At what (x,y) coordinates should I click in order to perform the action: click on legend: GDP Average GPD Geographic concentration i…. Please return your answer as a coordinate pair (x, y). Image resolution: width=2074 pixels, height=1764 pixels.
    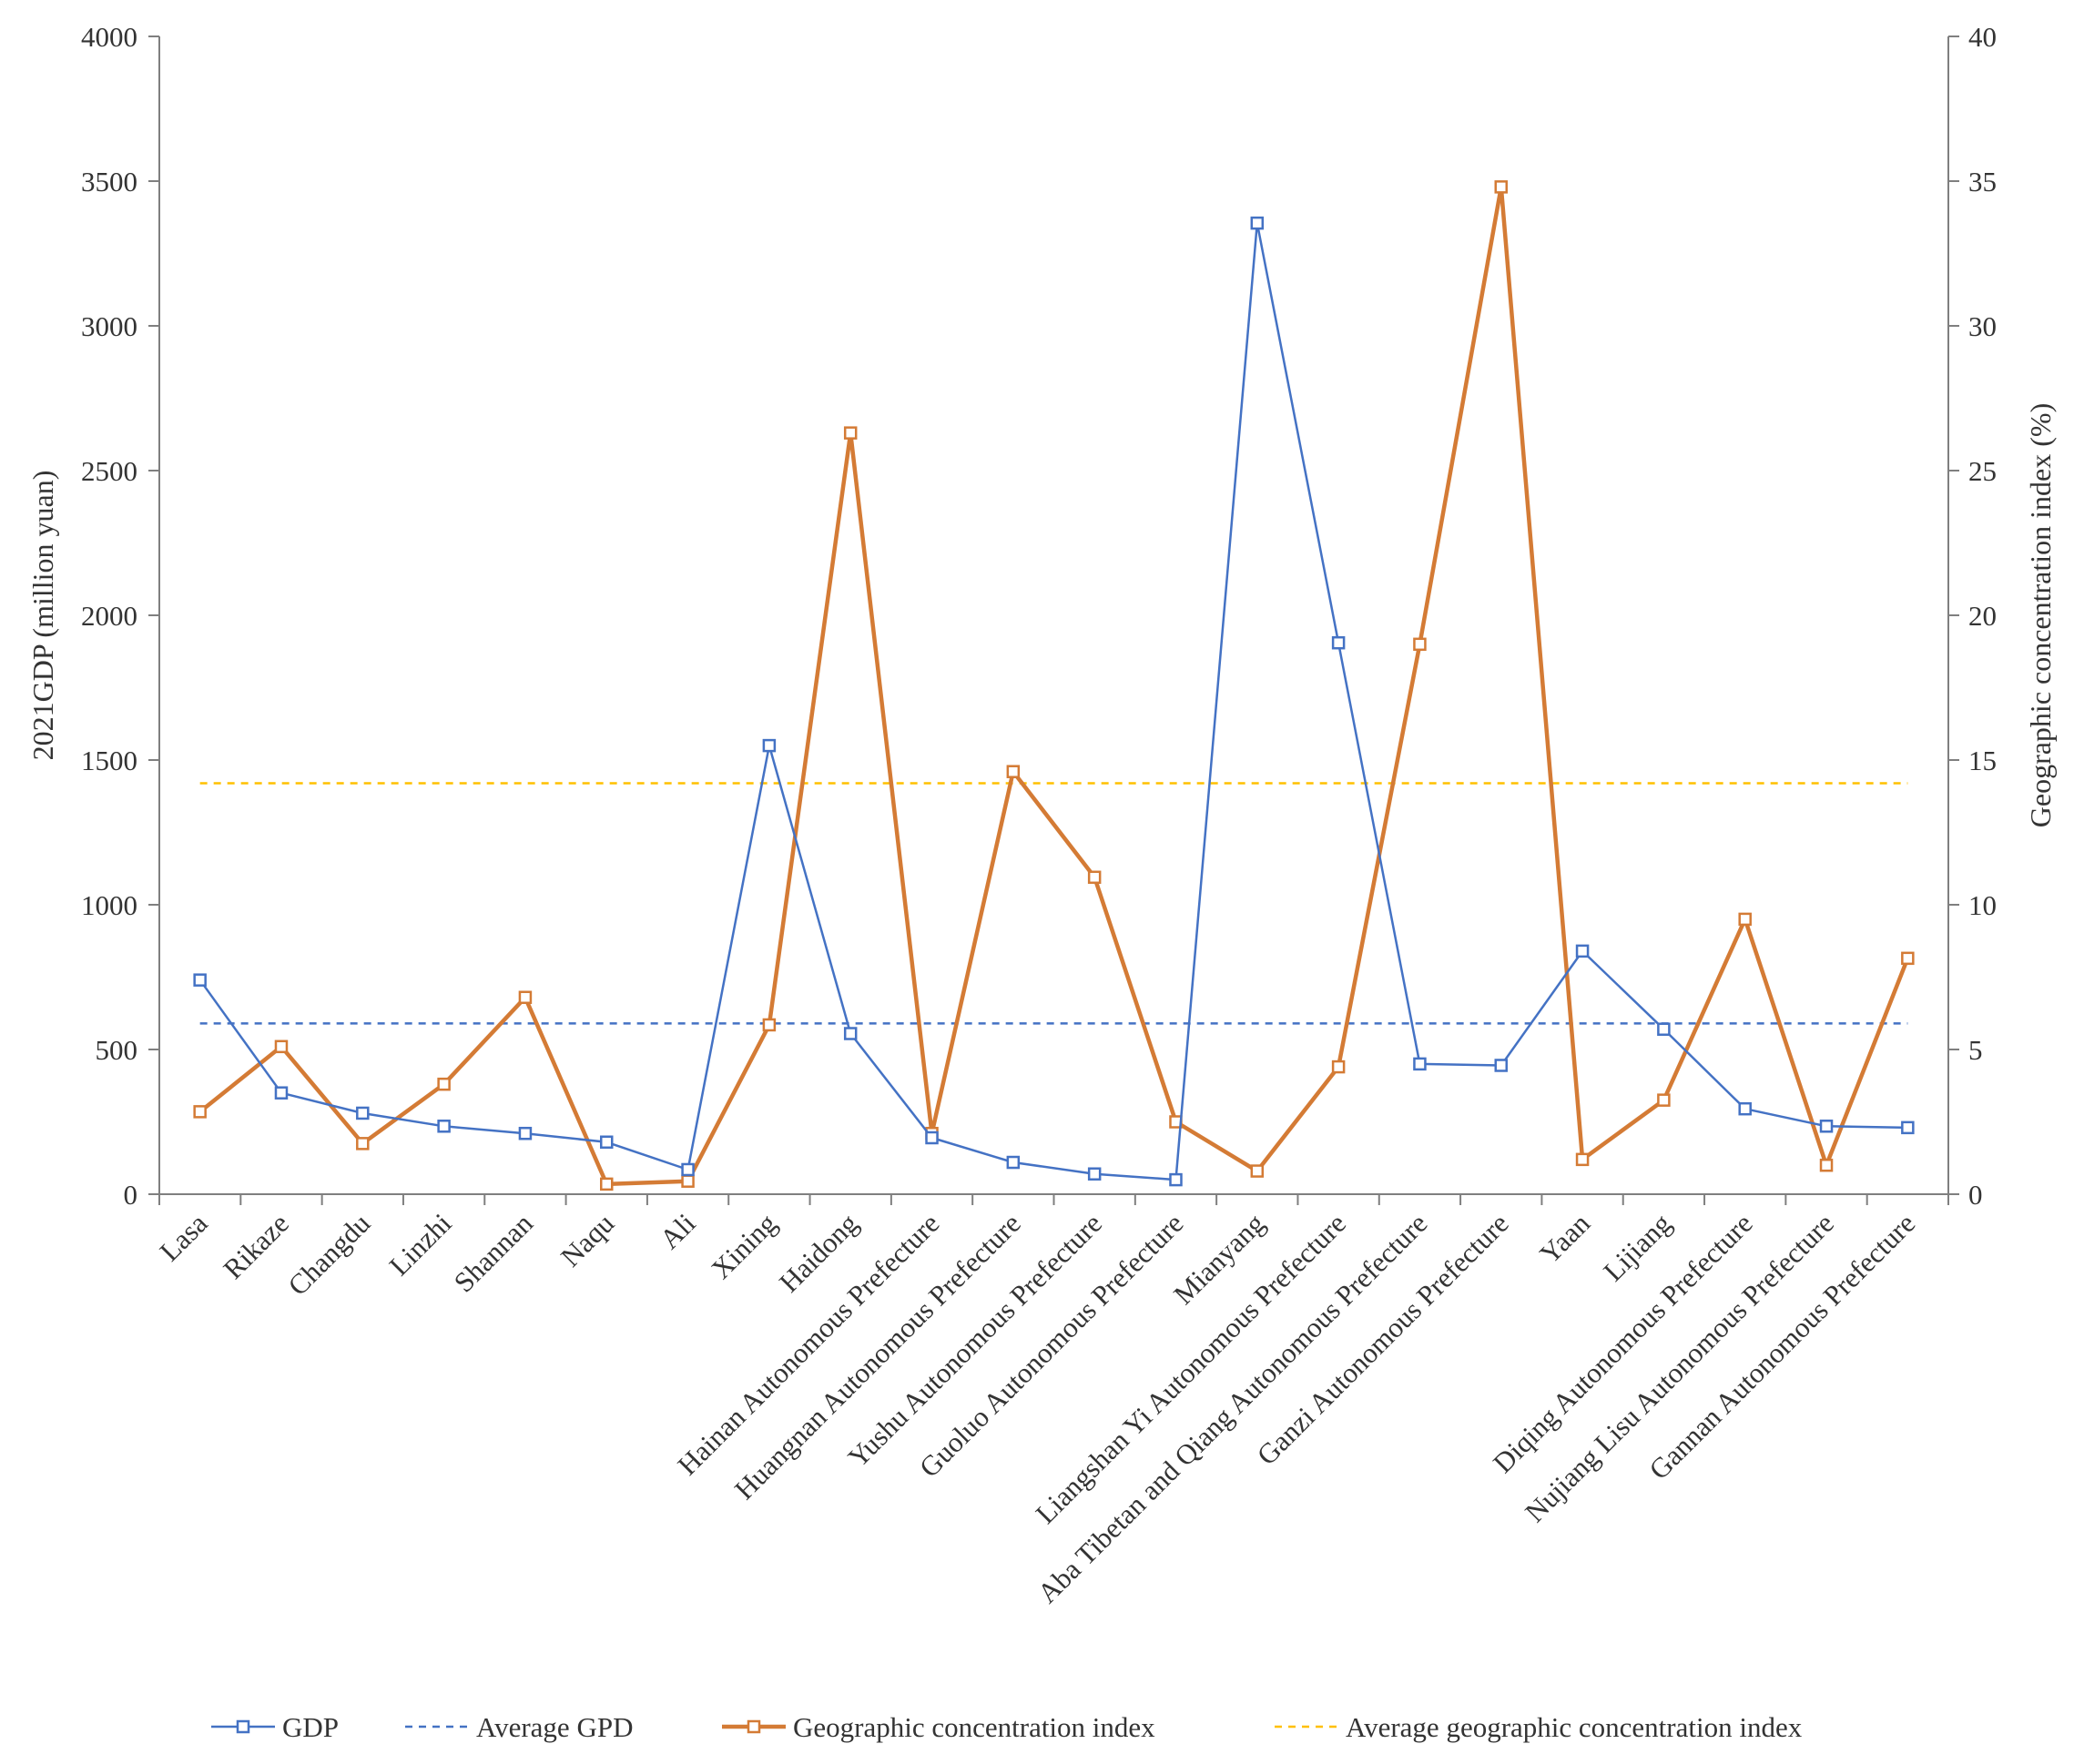
    Looking at the image, I should click on (1007, 1727).